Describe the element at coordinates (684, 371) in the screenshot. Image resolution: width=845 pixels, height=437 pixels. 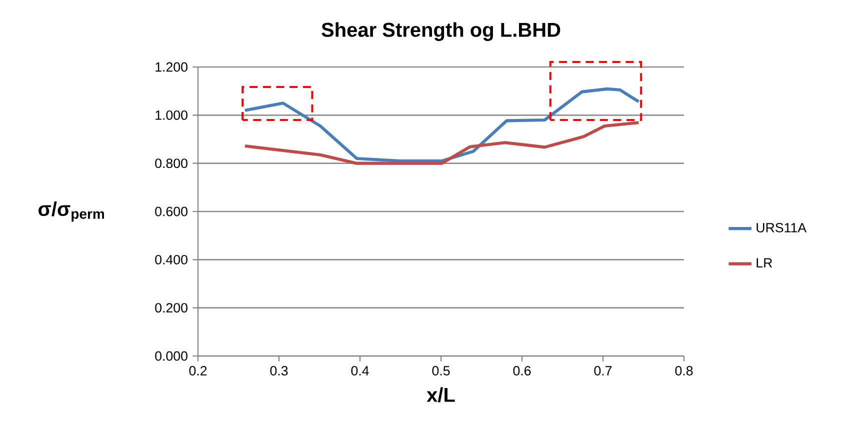
I see `x-tick-label: 0.8` at that location.